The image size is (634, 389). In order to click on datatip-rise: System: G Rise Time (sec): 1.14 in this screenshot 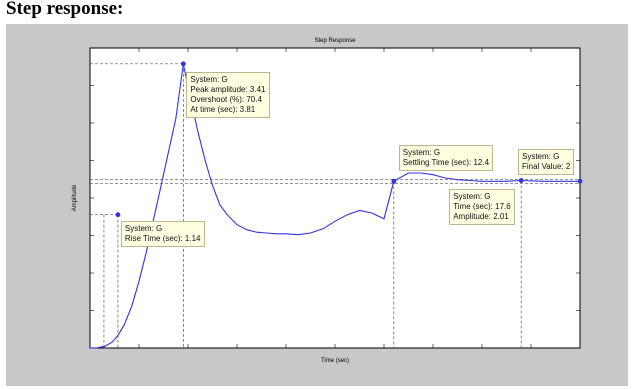, I will do `click(162, 233)`.